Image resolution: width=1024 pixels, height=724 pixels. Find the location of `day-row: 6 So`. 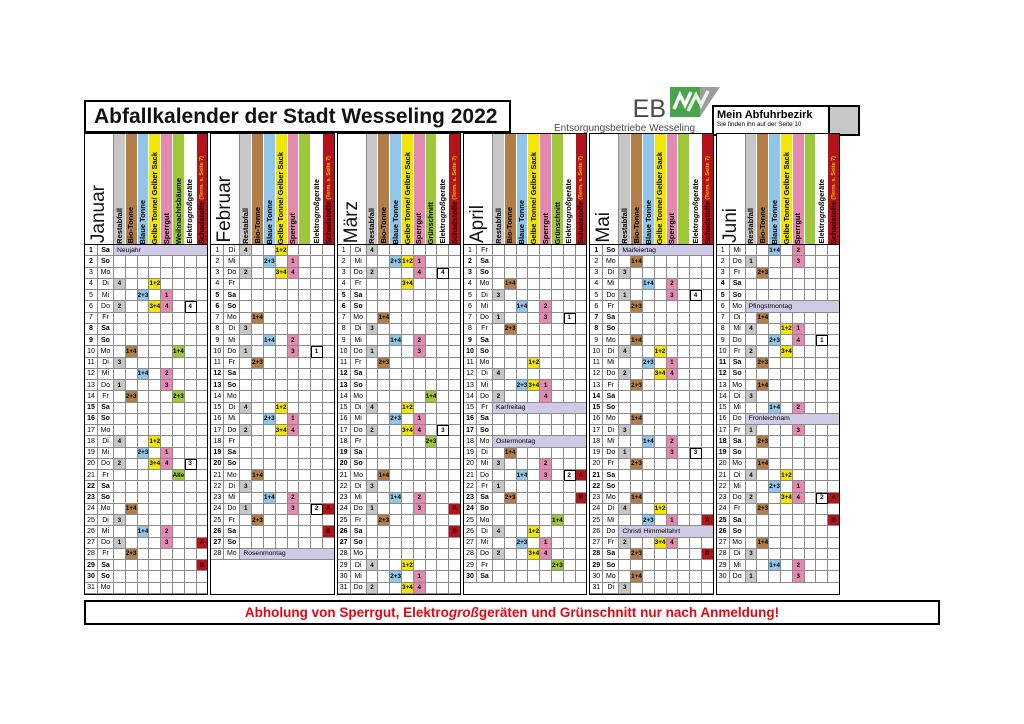

day-row: 6 So is located at coordinates (399, 307).